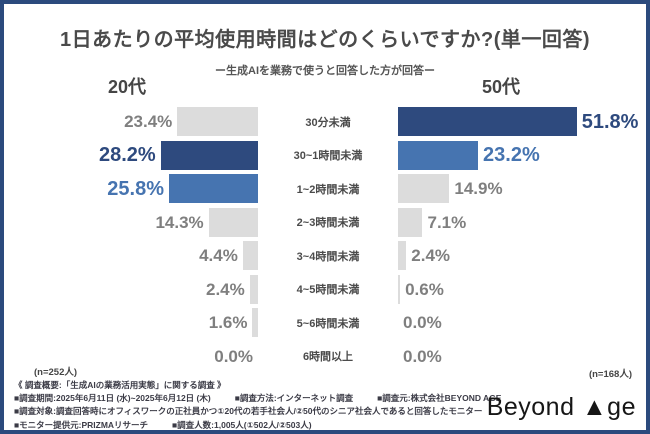 This screenshot has height=434, width=650. What do you see at coordinates (424, 289) in the screenshot?
I see `value-label-50s: 0.6%` at bounding box center [424, 289].